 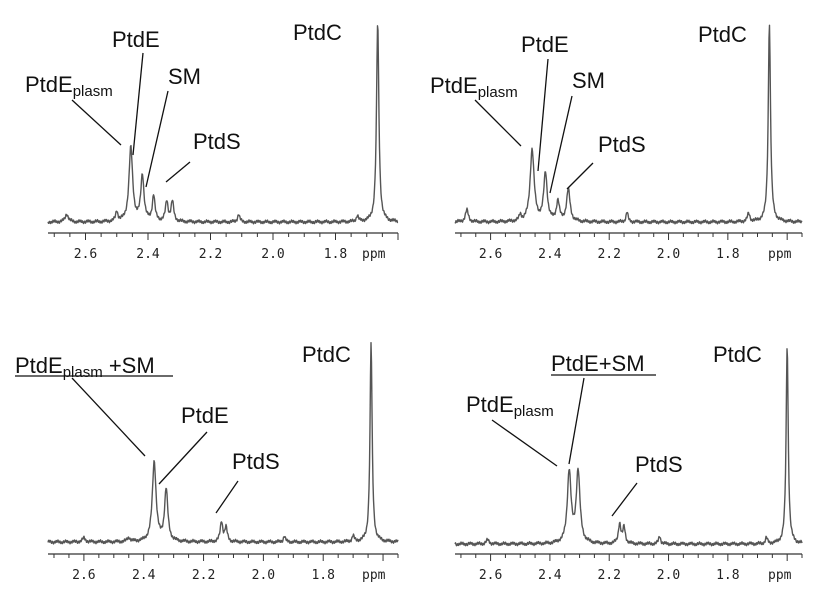 I want to click on peak-annotations: PtdEplasm PtdE SM PtdS PtdC, so click(x=183, y=104).